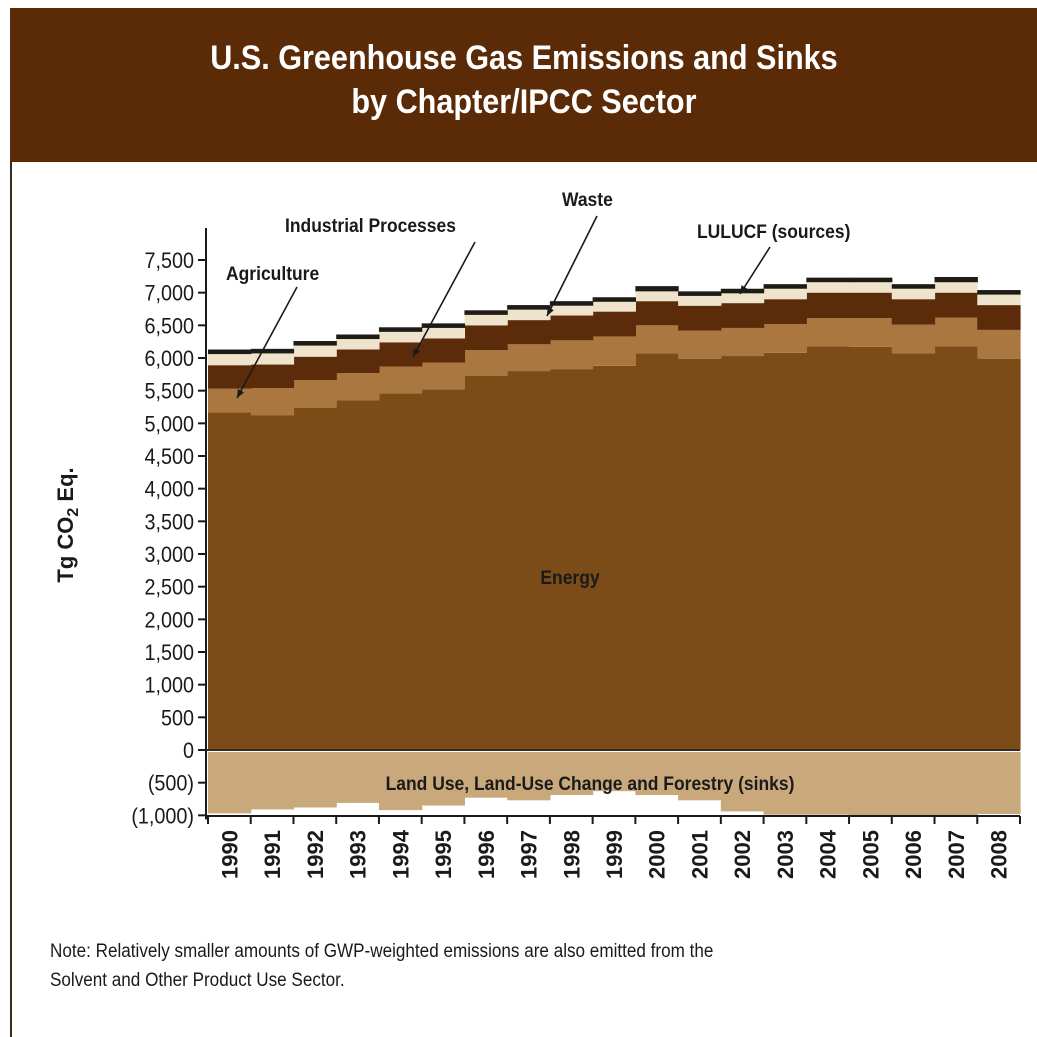 The image size is (1037, 1037). Describe the element at coordinates (828, 287) in the screenshot. I see `area-waste-2004` at that location.